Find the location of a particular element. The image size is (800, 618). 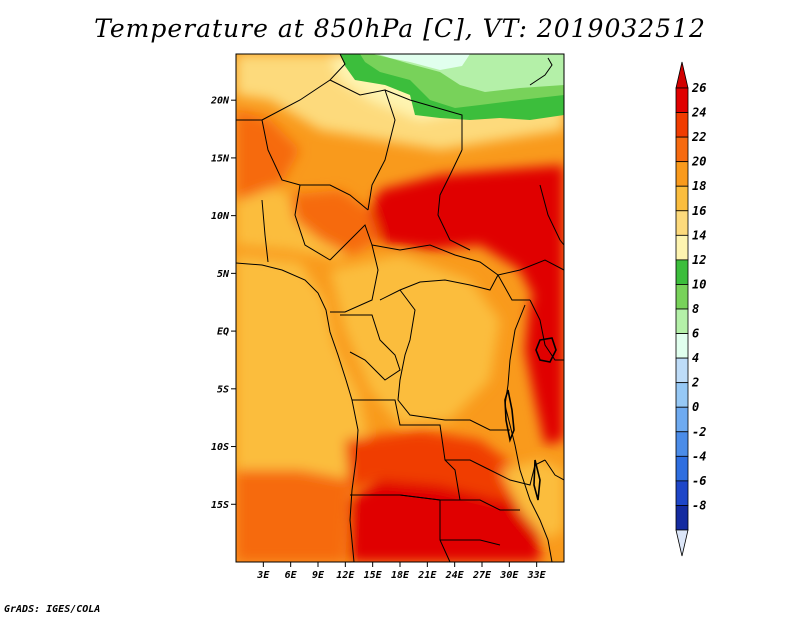

lat-tick-label: 15S is located at coordinates (220, 505).